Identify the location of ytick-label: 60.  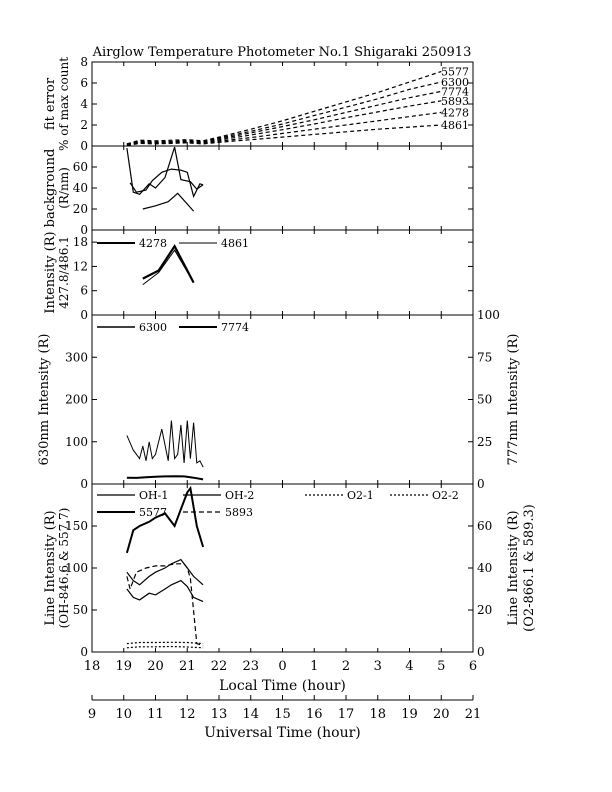
(80, 167).